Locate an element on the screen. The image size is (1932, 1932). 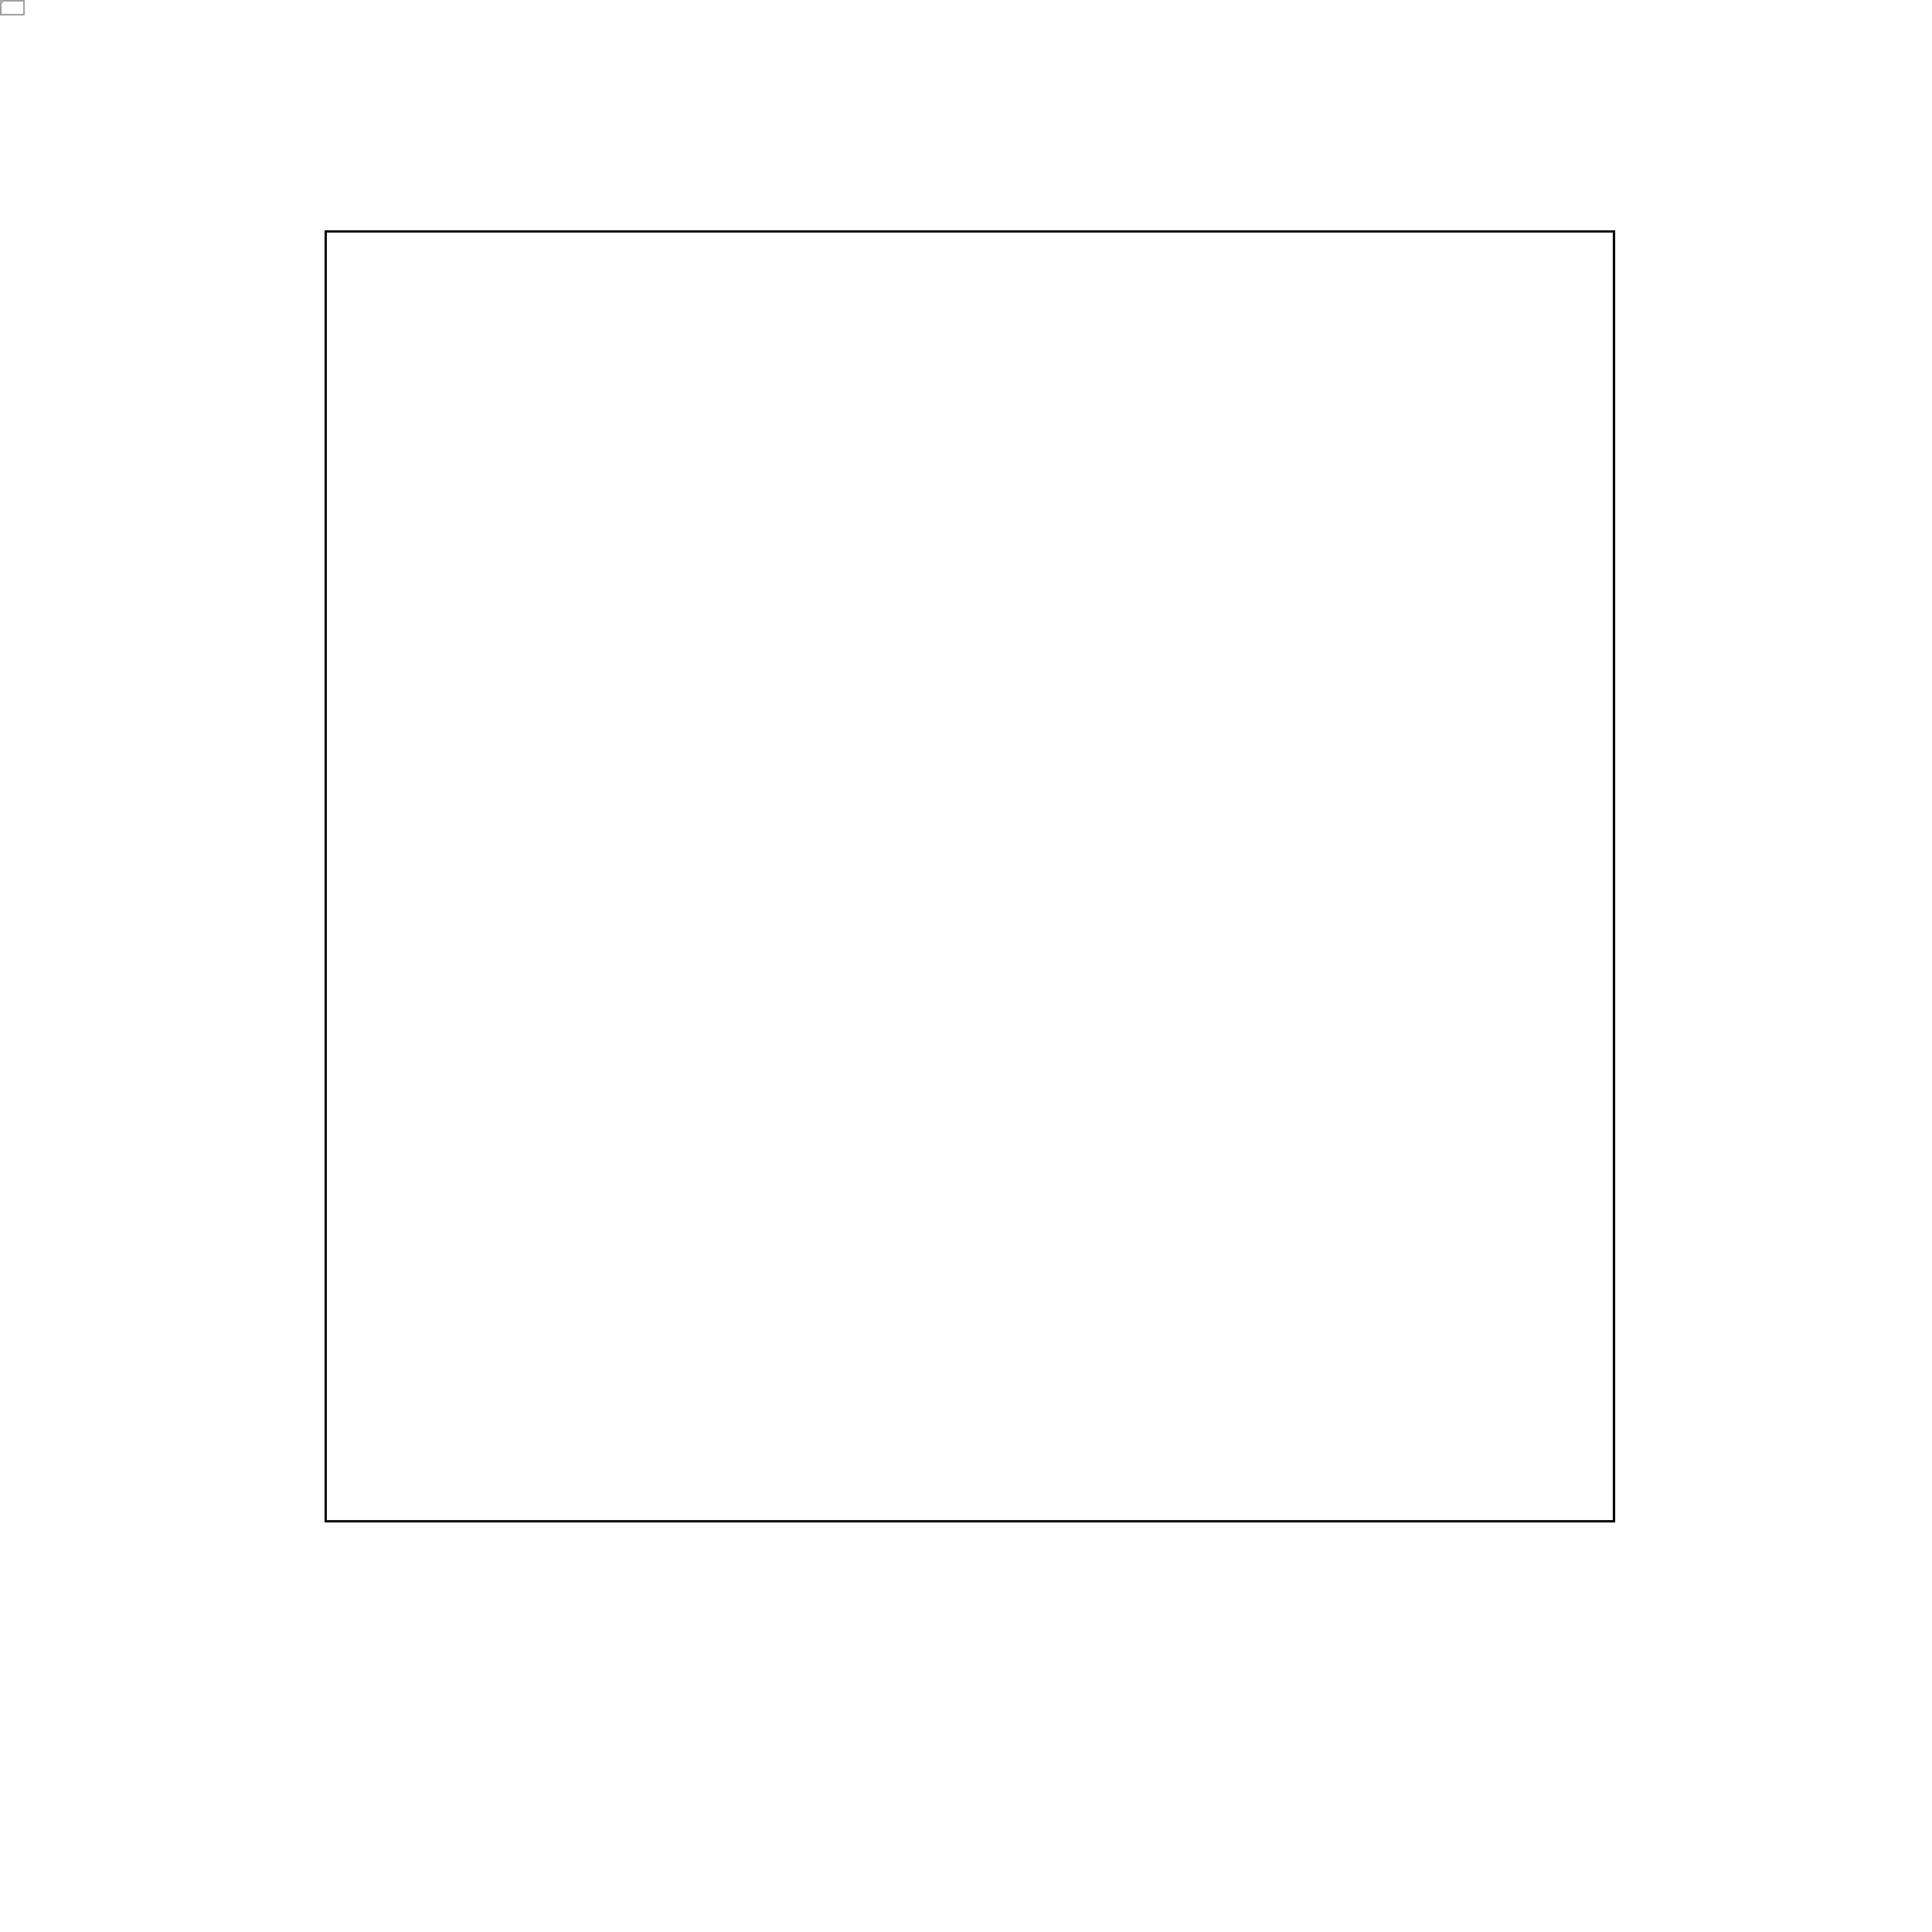
pressure-note is located at coordinates (13, 8).